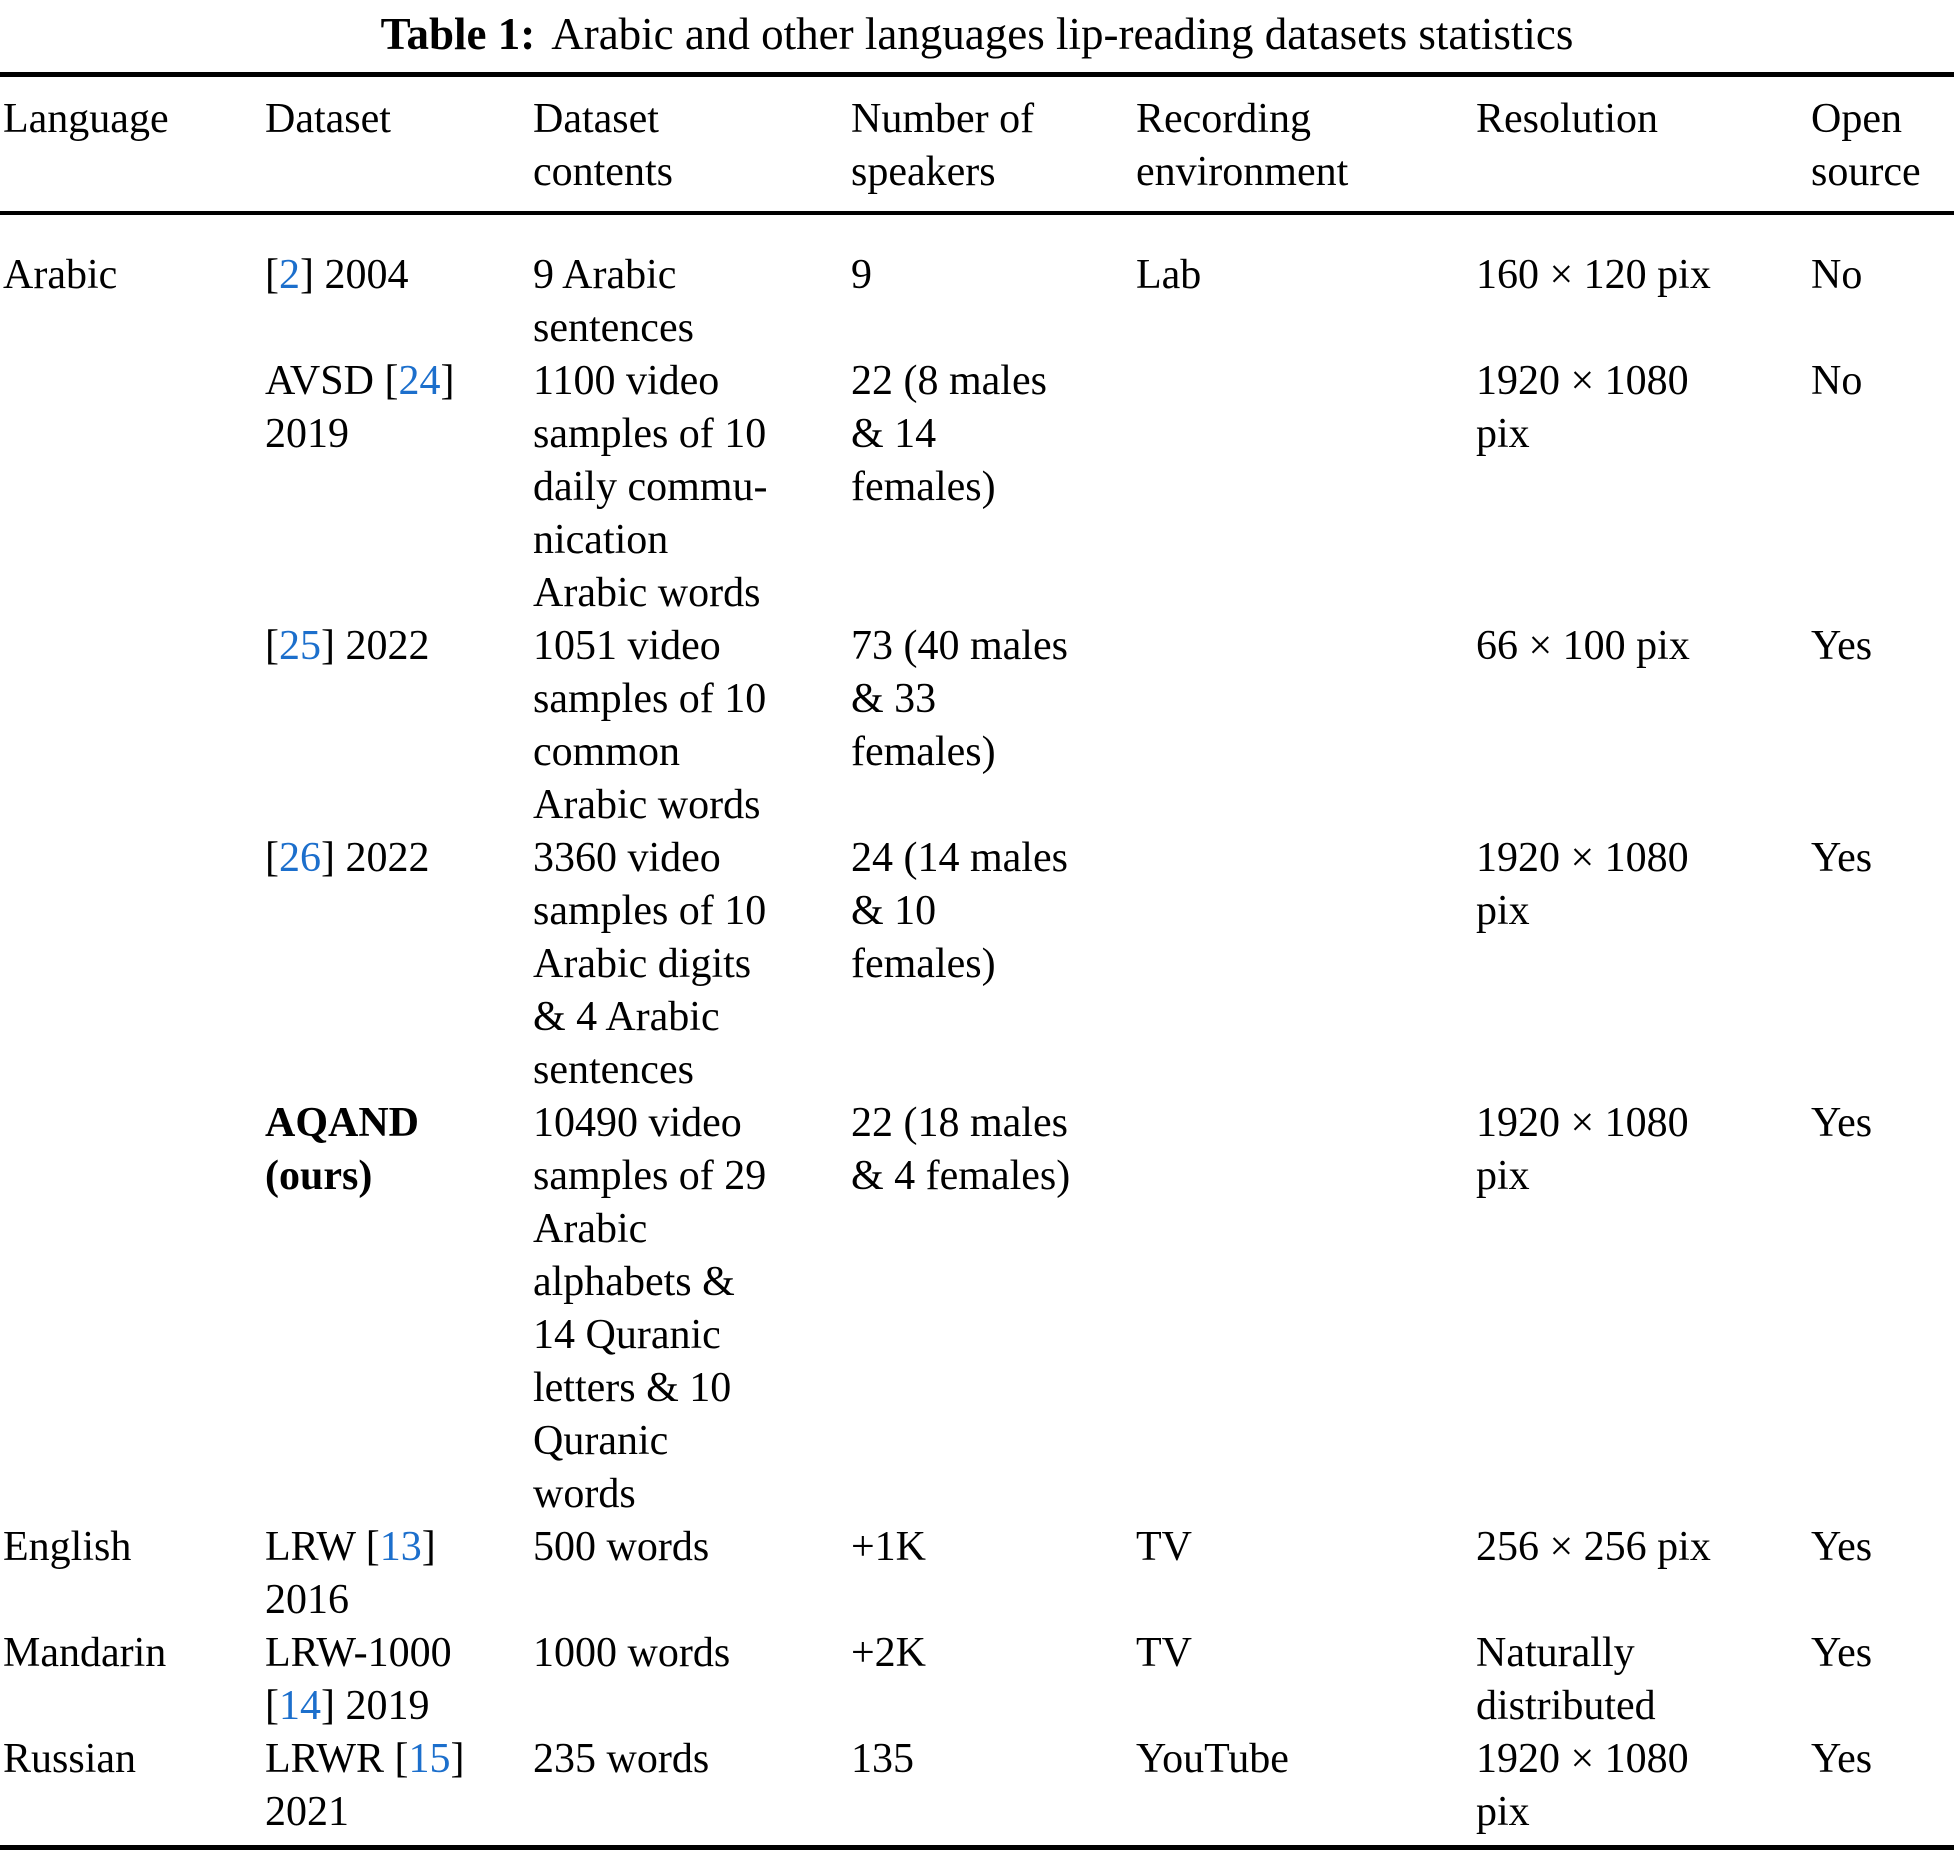  I want to click on table-cell: 9, so click(993, 284).